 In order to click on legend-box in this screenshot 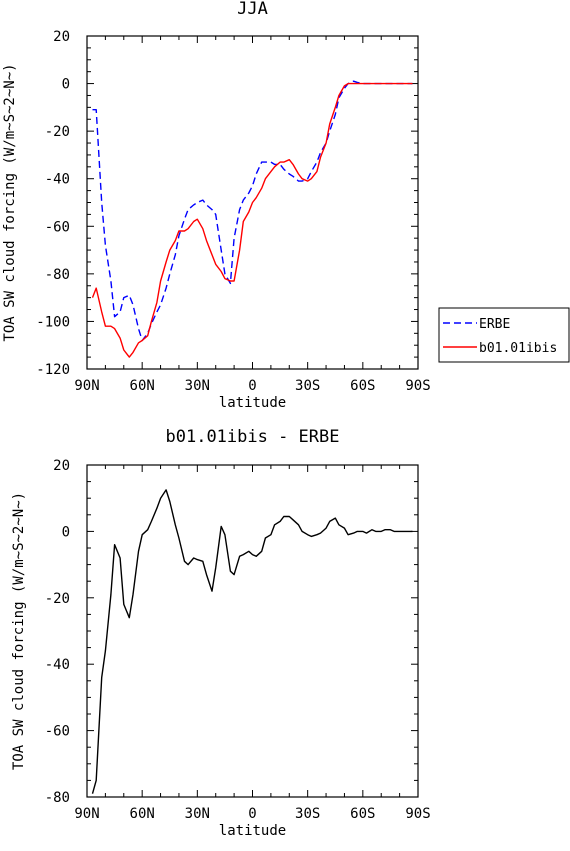, I will do `click(504, 335)`.